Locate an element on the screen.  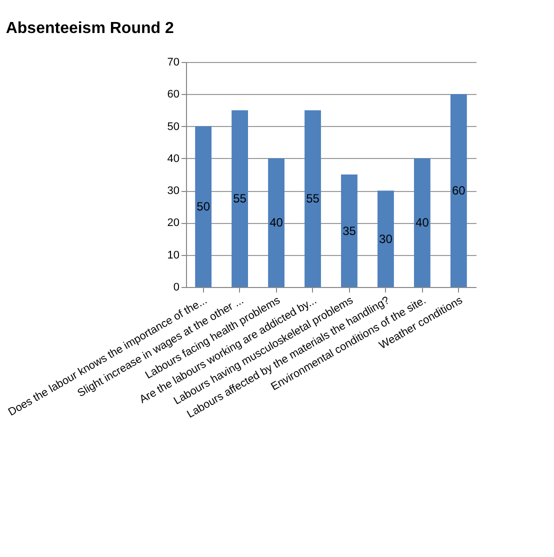
y-tick-label: 60 is located at coordinates (173, 94).